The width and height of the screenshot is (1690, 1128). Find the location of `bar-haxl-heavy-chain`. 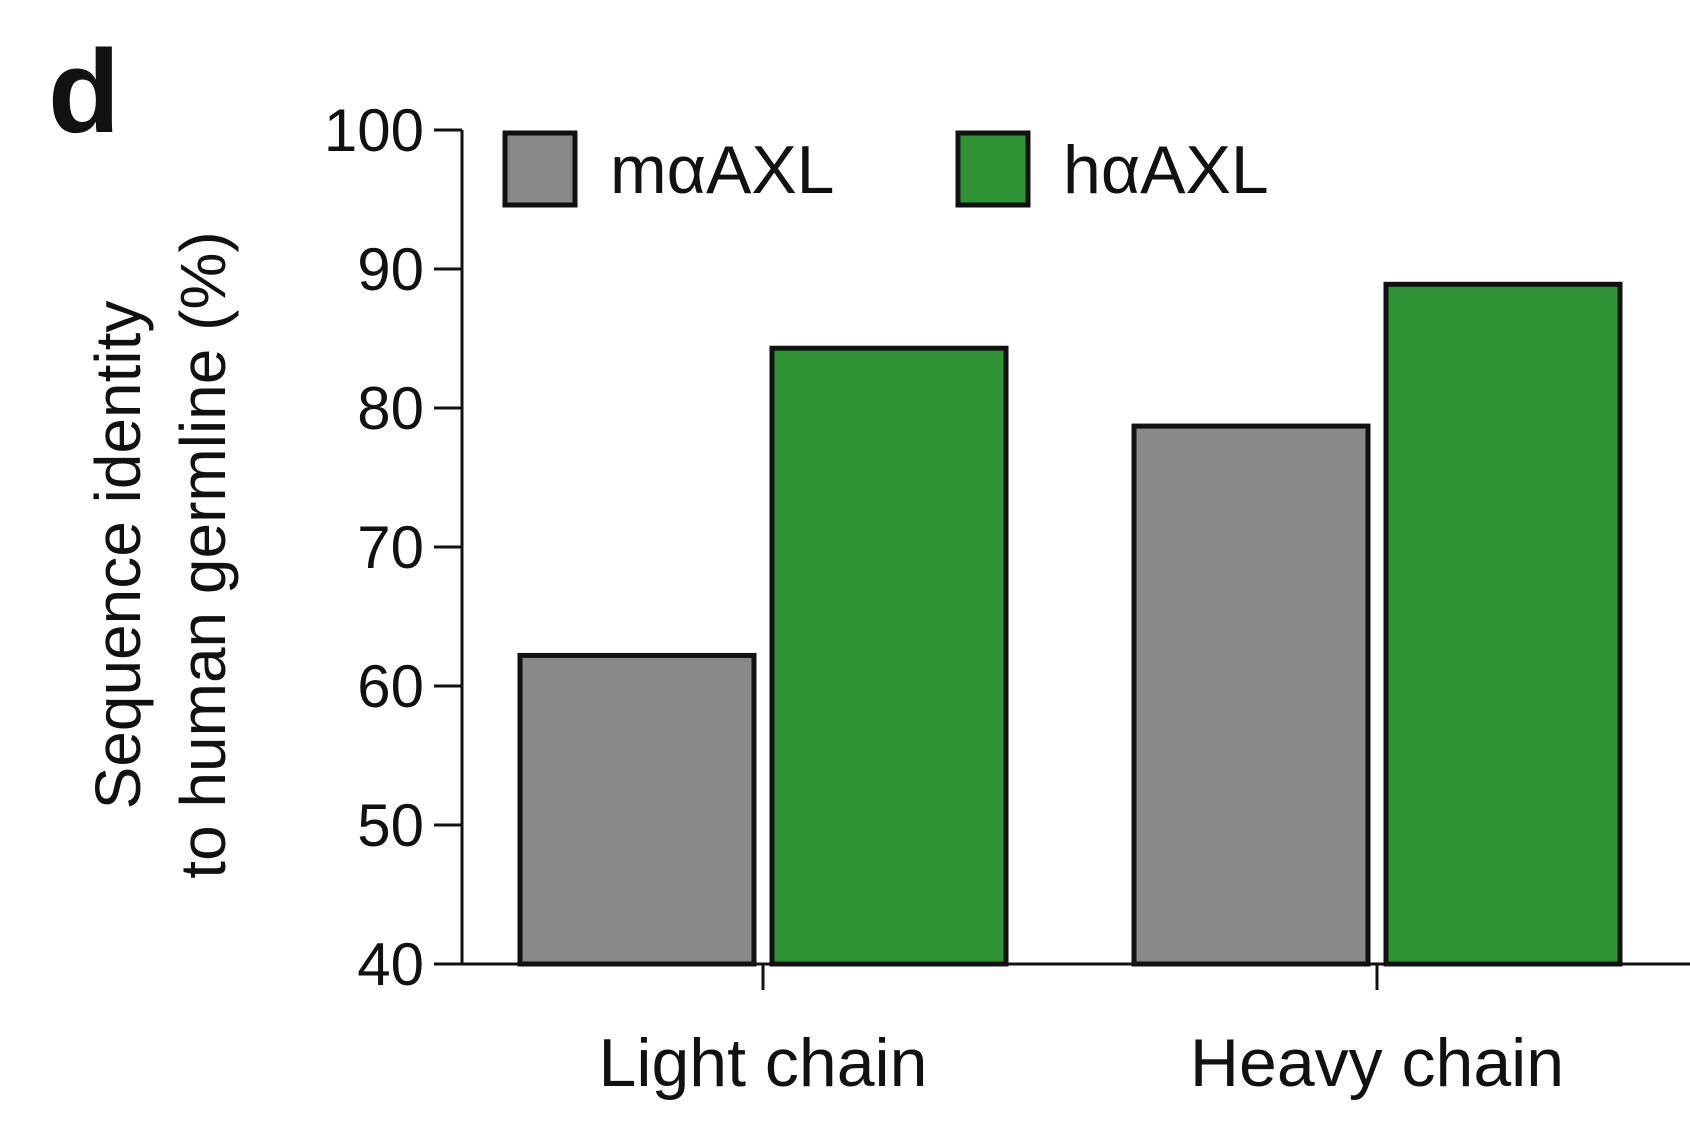

bar-haxl-heavy-chain is located at coordinates (1503, 624).